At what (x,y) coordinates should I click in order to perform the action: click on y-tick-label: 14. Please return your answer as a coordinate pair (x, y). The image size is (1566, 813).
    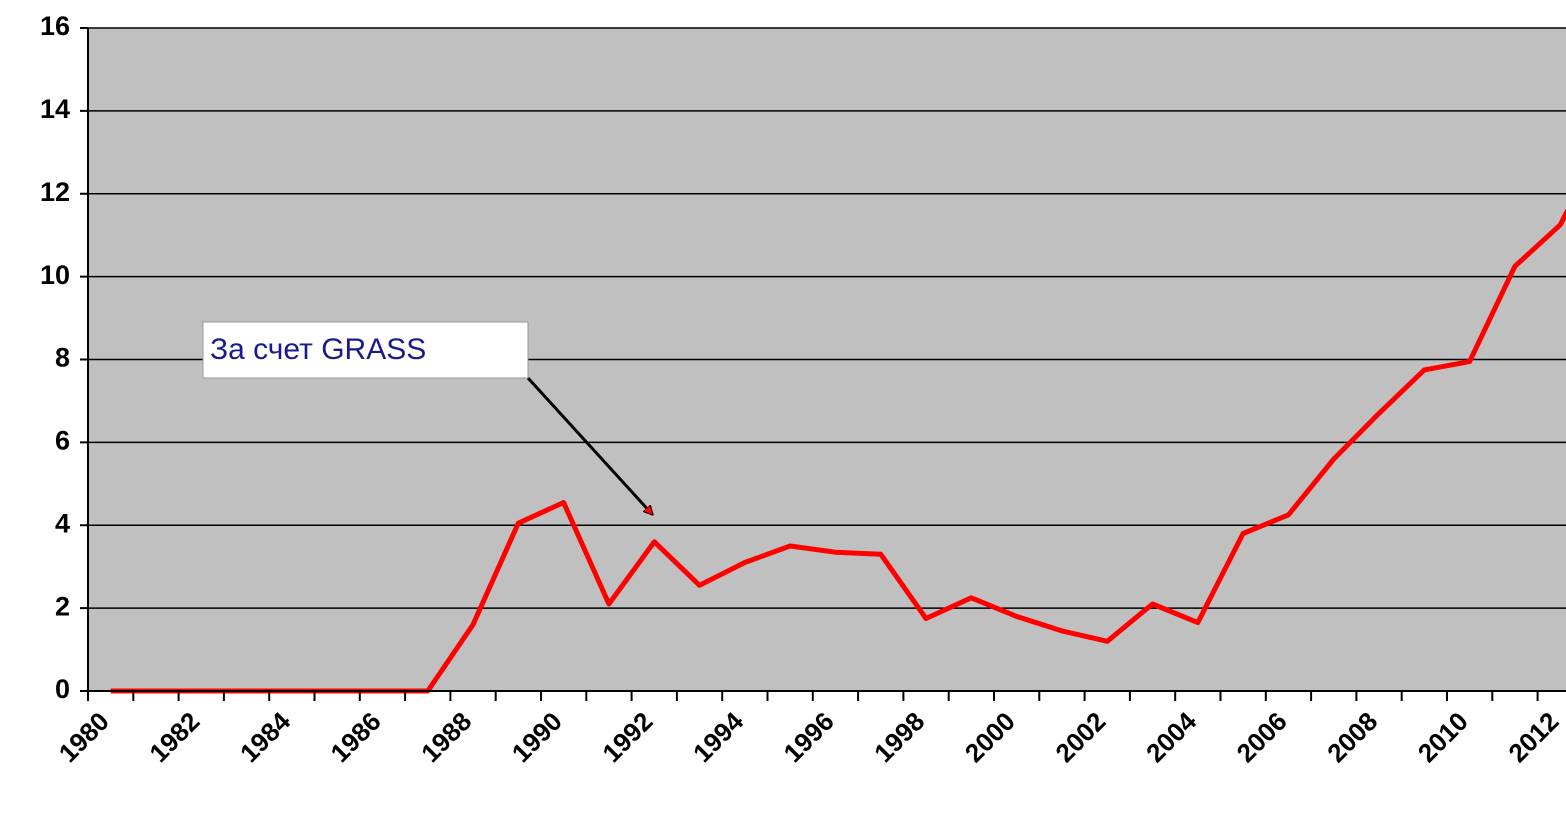
    Looking at the image, I should click on (55, 109).